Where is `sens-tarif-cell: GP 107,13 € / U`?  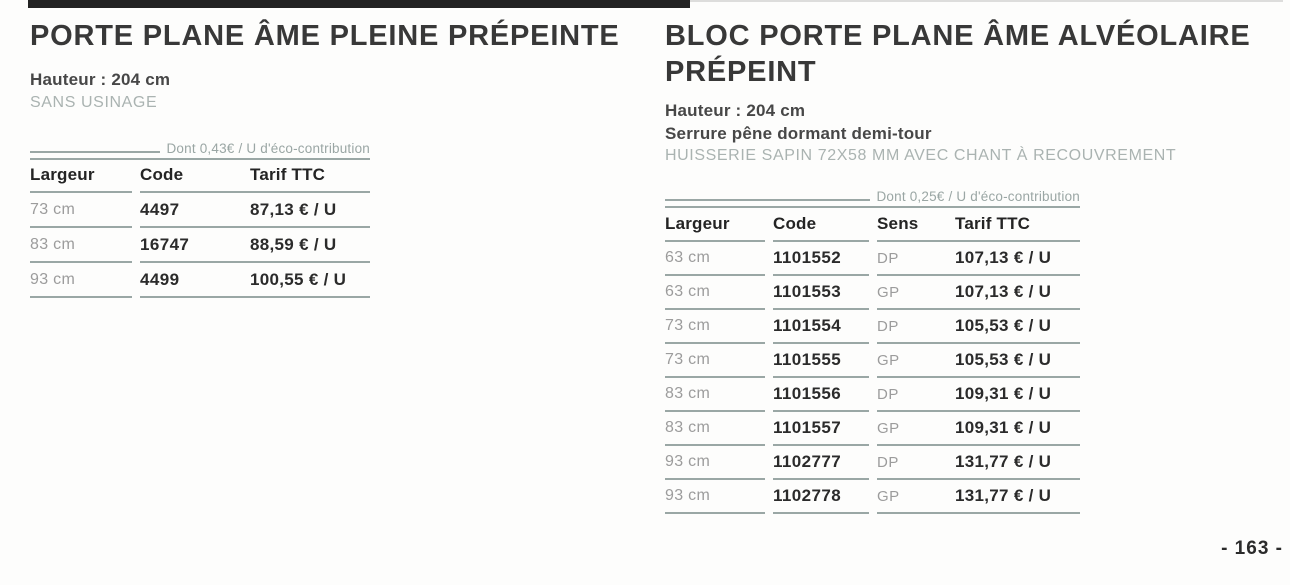
sens-tarif-cell: GP 107,13 € / U is located at coordinates (978, 293).